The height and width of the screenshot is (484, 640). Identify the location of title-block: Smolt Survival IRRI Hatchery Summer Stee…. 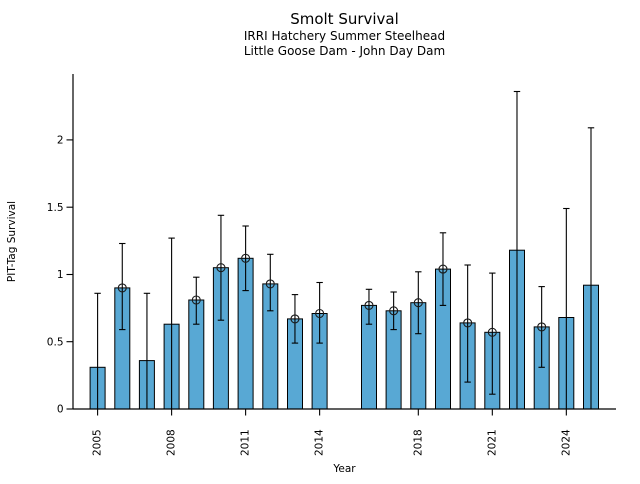
(344, 34).